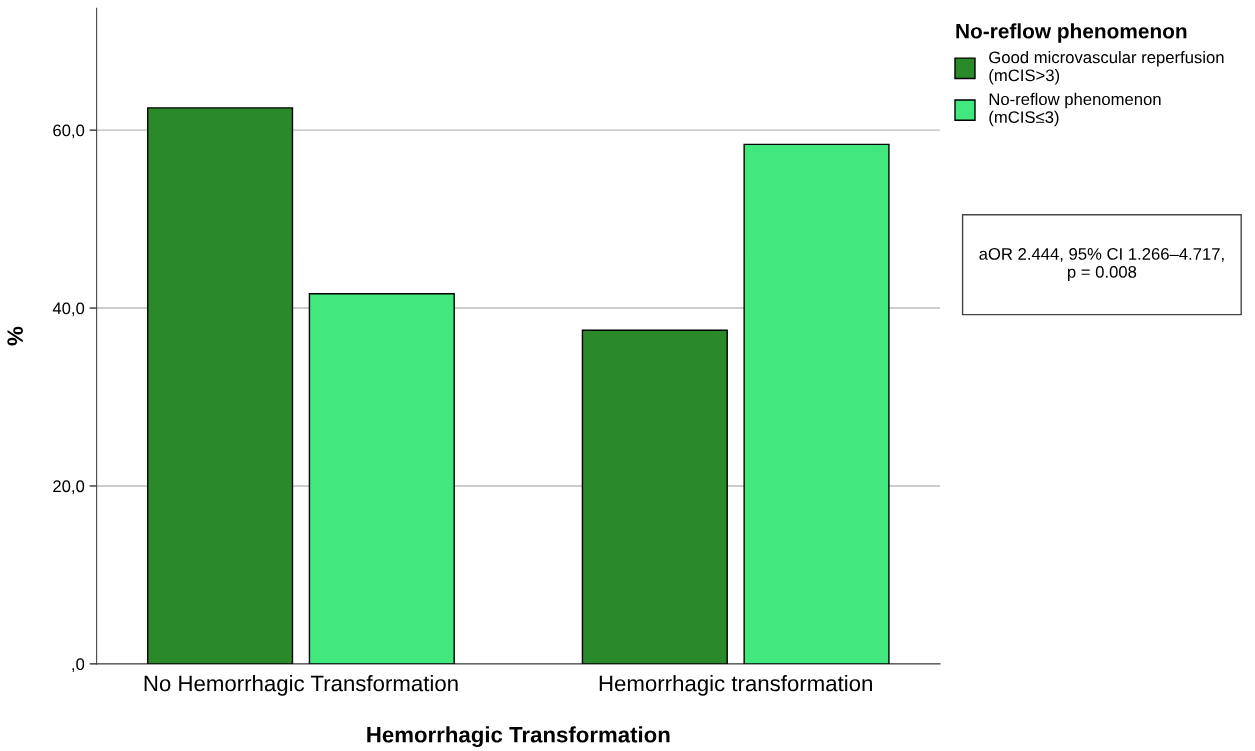  Describe the element at coordinates (69, 131) in the screenshot. I see `y-tick-label: 60,0` at that location.